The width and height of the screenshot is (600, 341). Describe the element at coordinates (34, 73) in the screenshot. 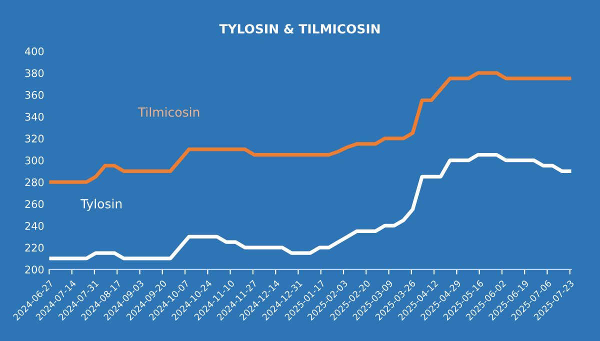

I see `y-tick-label: 380` at that location.